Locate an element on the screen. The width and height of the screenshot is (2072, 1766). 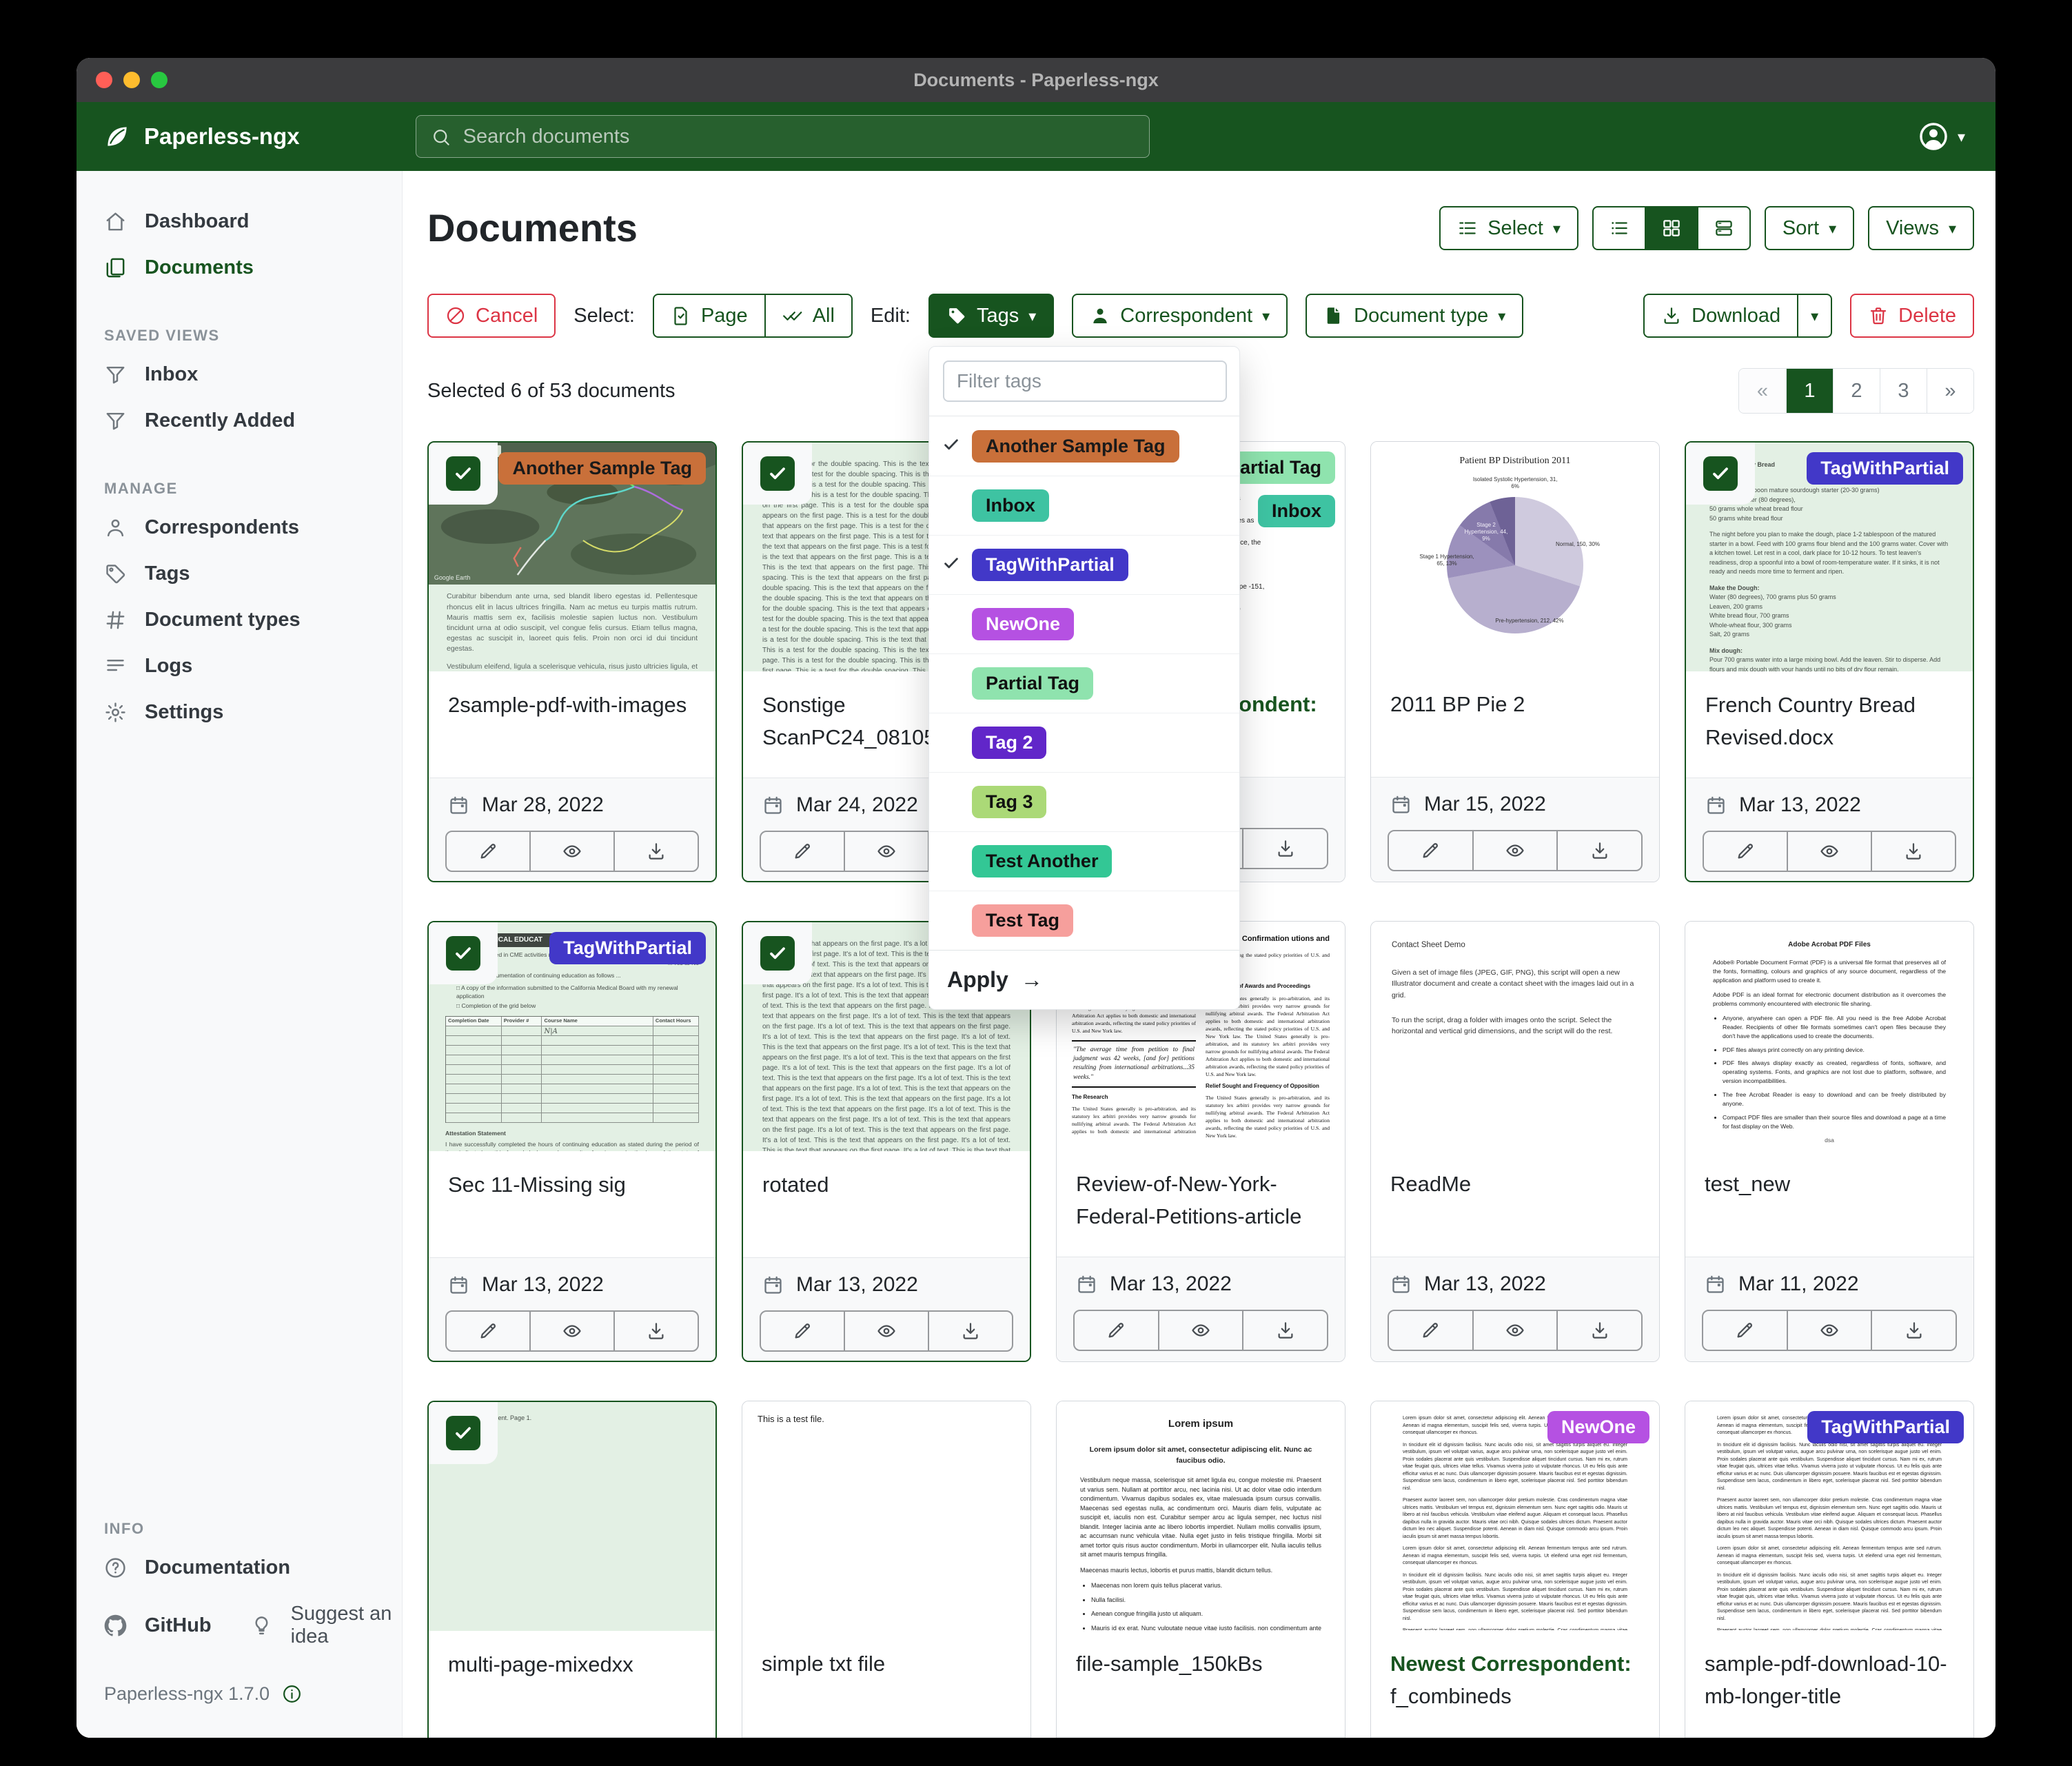
window-minimize-button is located at coordinates (131, 80).